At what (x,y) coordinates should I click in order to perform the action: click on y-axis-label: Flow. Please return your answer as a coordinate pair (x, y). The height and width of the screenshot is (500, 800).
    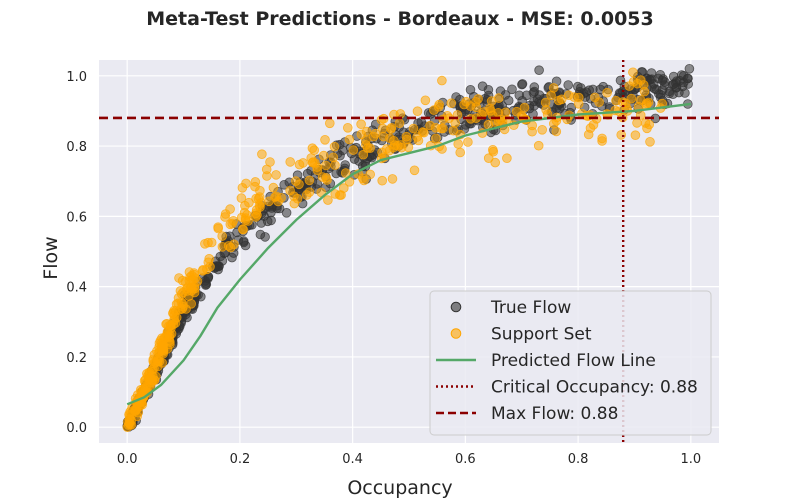
    Looking at the image, I should click on (51, 257).